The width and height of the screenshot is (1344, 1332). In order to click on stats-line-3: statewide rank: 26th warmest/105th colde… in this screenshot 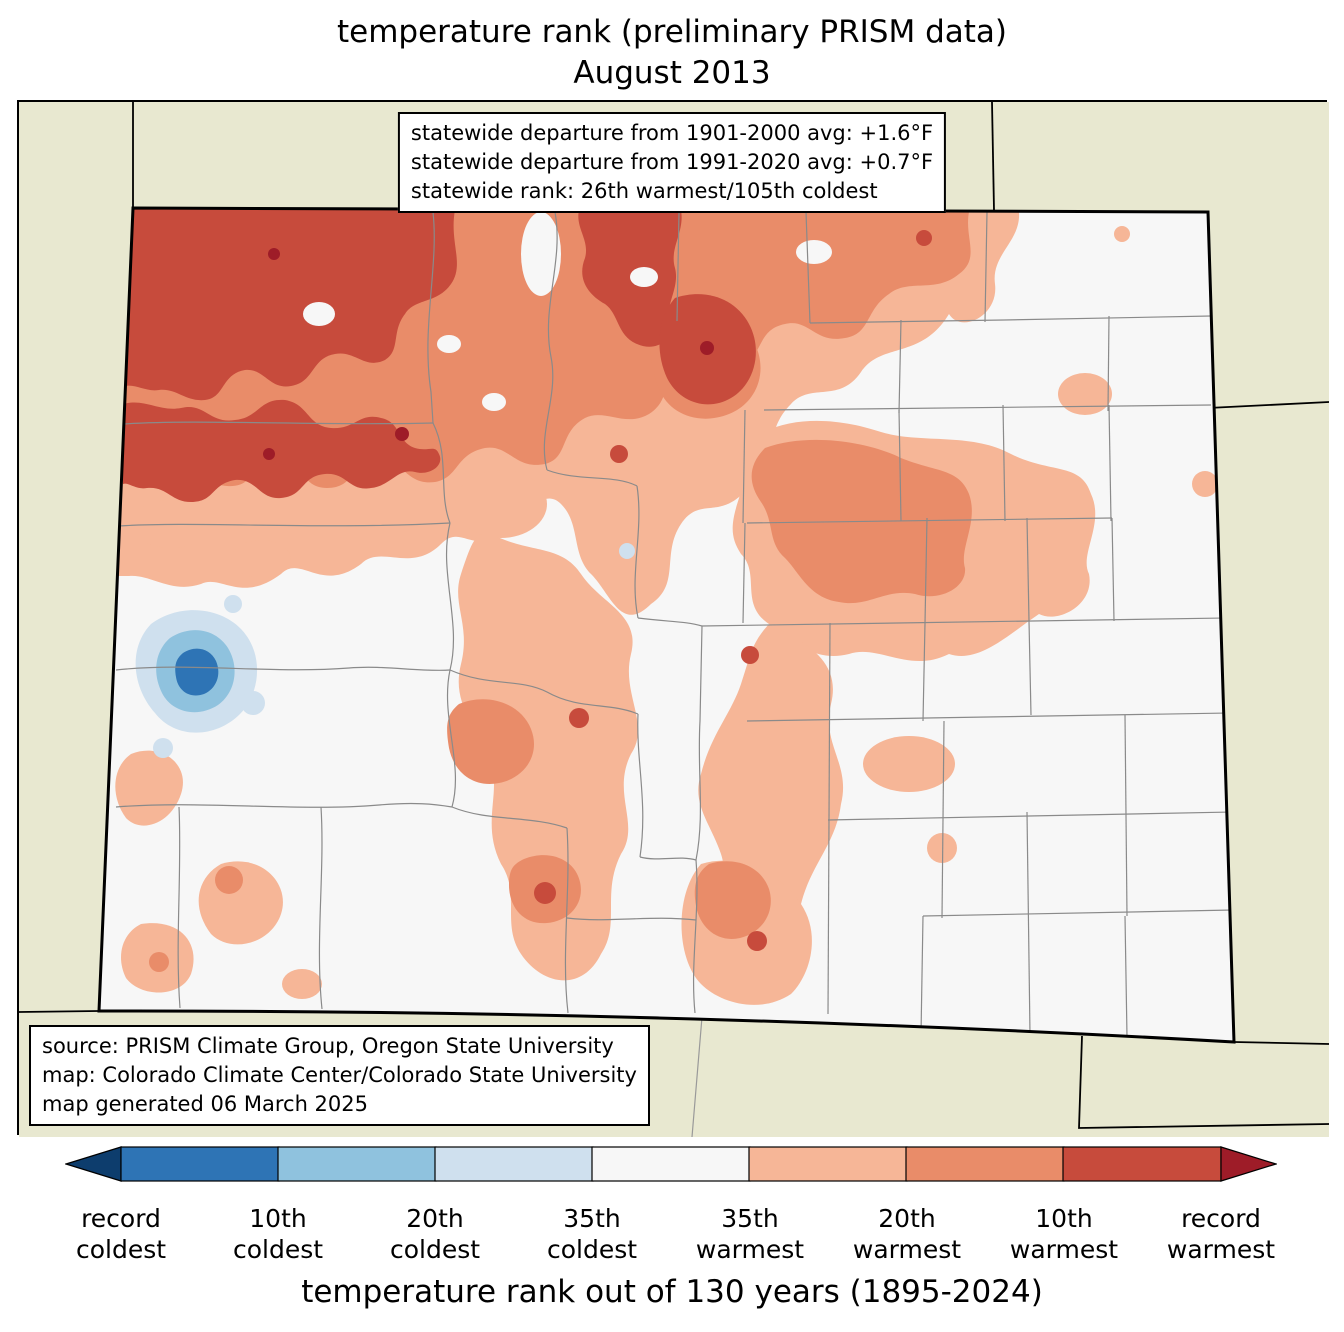, I will do `click(644, 190)`.